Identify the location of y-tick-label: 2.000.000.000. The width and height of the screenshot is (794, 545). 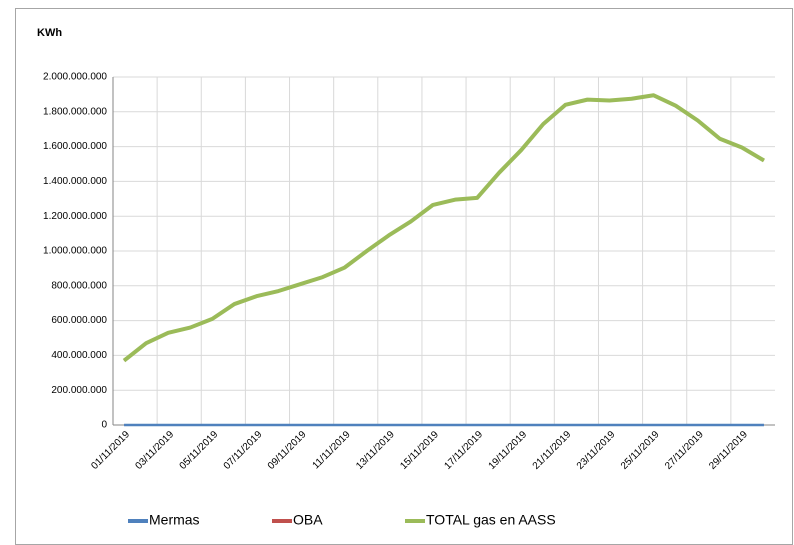
(75, 77).